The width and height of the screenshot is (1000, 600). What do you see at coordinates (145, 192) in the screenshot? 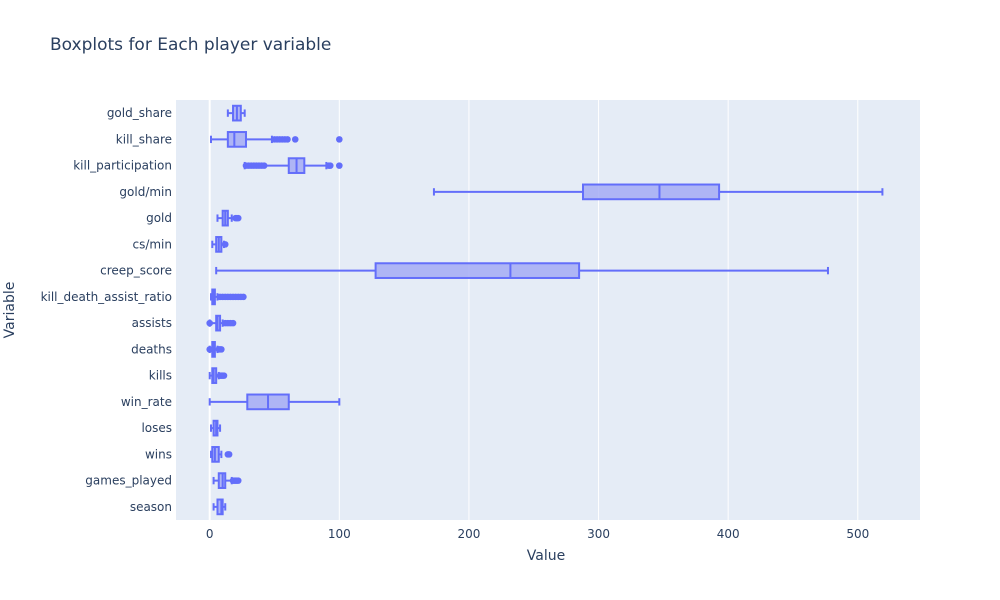
I see `y-tick-label: gold/min` at bounding box center [145, 192].